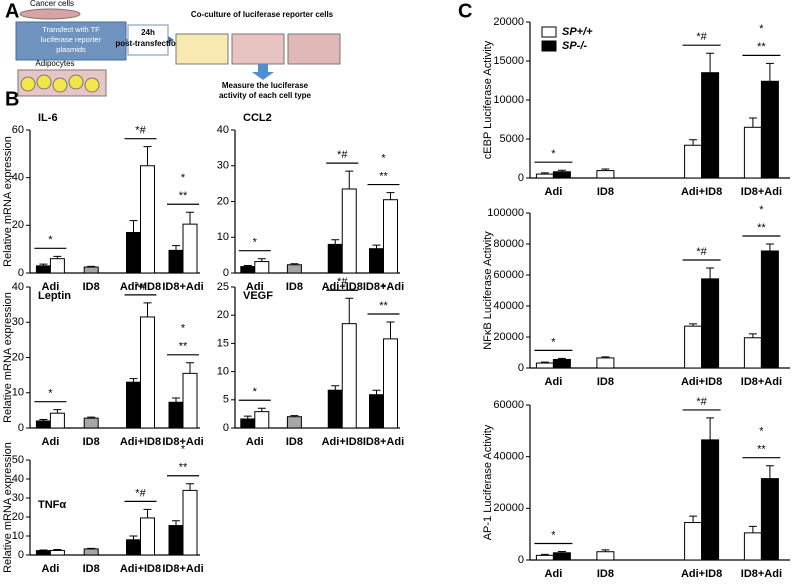 The image size is (798, 585). Describe the element at coordinates (508, 457) in the screenshot. I see `y-tick-label: 40000` at that location.